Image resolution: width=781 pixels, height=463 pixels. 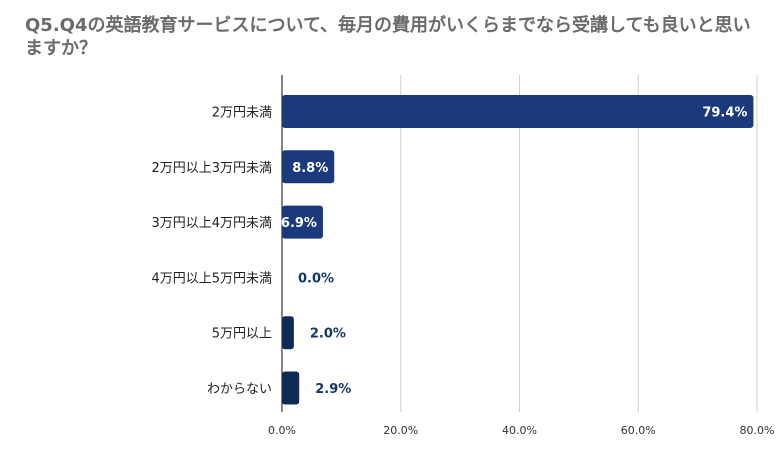 I want to click on category-label: 4万円以上5万円未満, so click(x=211, y=278).